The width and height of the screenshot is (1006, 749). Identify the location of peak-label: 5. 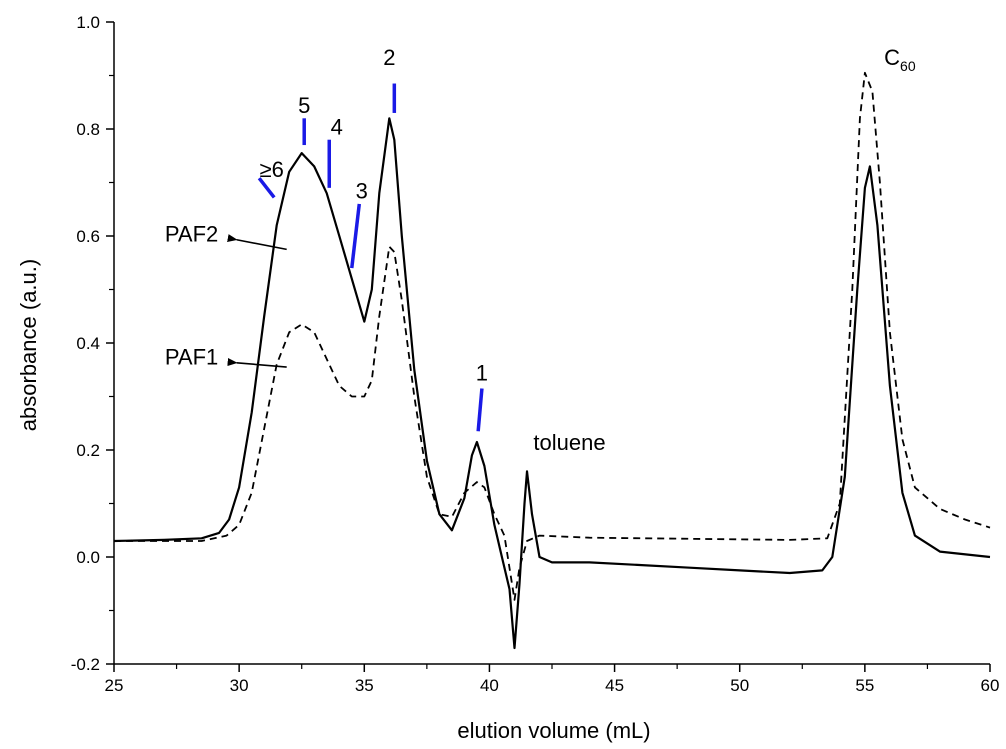
(304, 105).